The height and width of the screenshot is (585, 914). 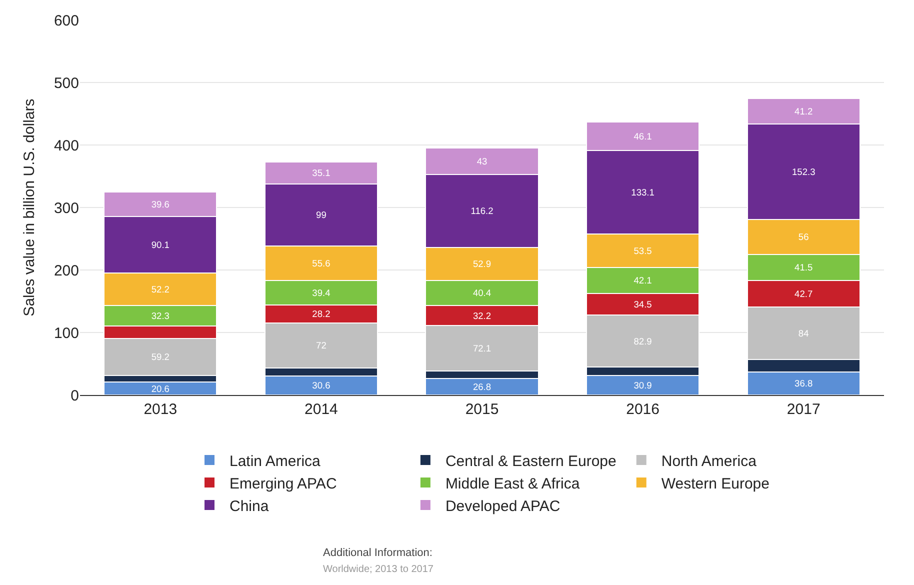 I want to click on data-label: 90.1, so click(x=160, y=245).